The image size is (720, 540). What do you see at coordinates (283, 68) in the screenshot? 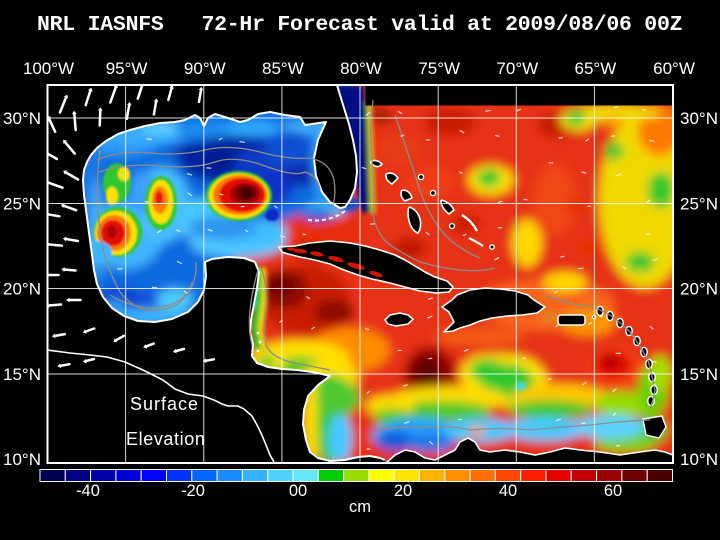
I see `svg-text: 85°W` at bounding box center [283, 68].